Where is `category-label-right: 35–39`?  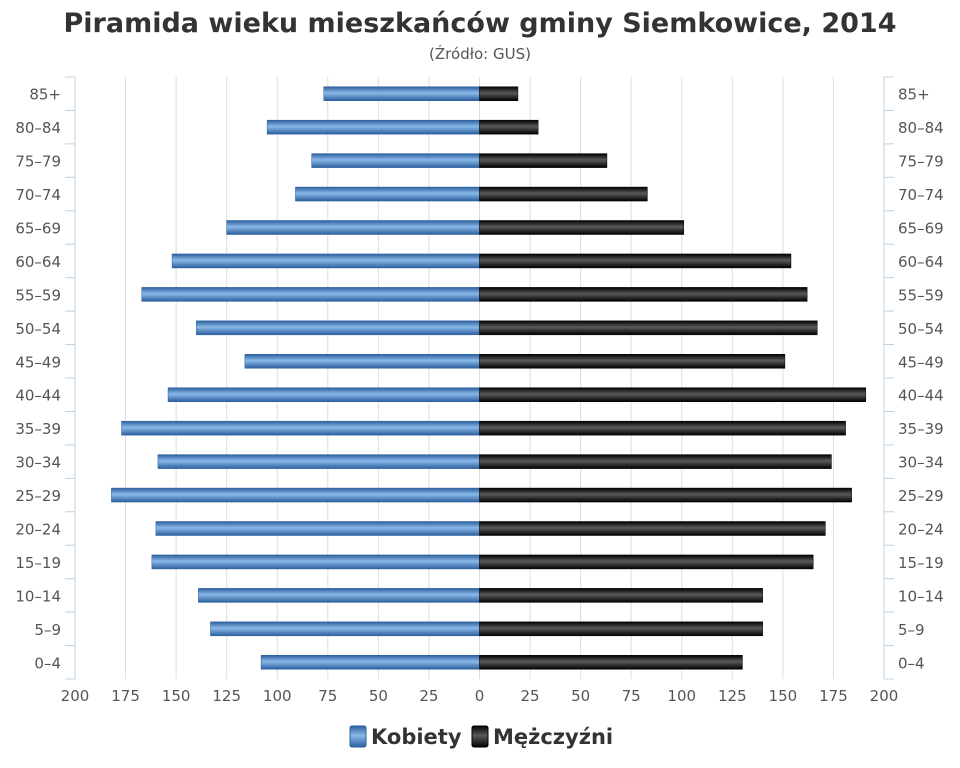 category-label-right: 35–39 is located at coordinates (921, 429).